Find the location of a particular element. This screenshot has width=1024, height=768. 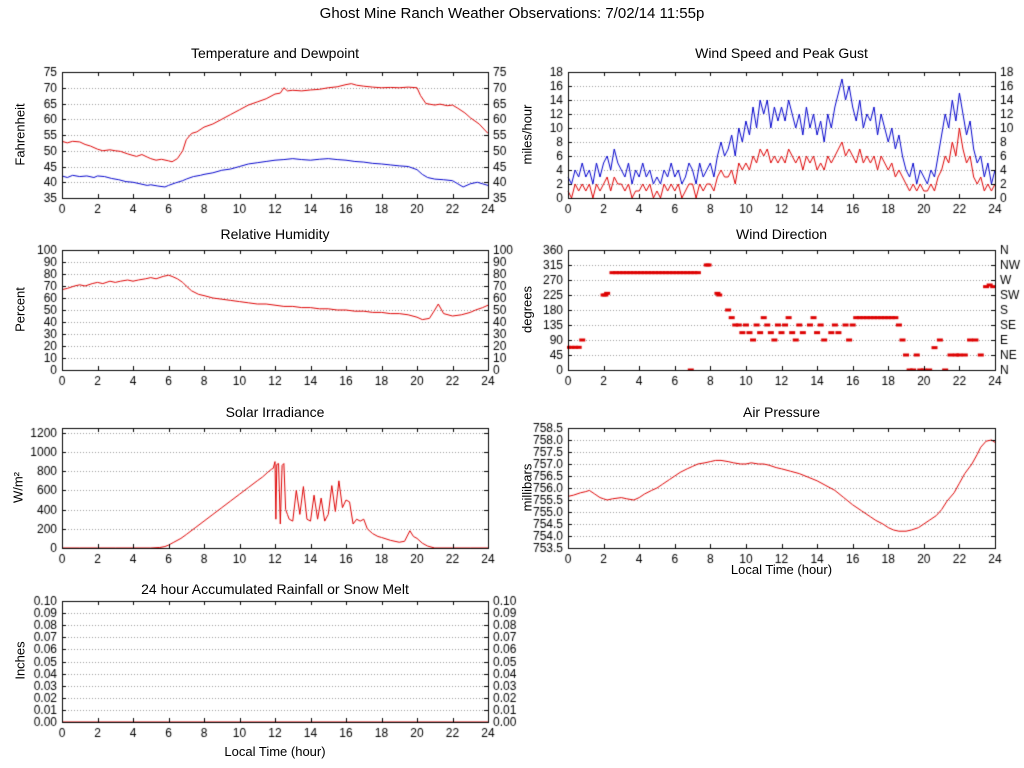

y-axis-label-inches: Inches is located at coordinates (20, 660).